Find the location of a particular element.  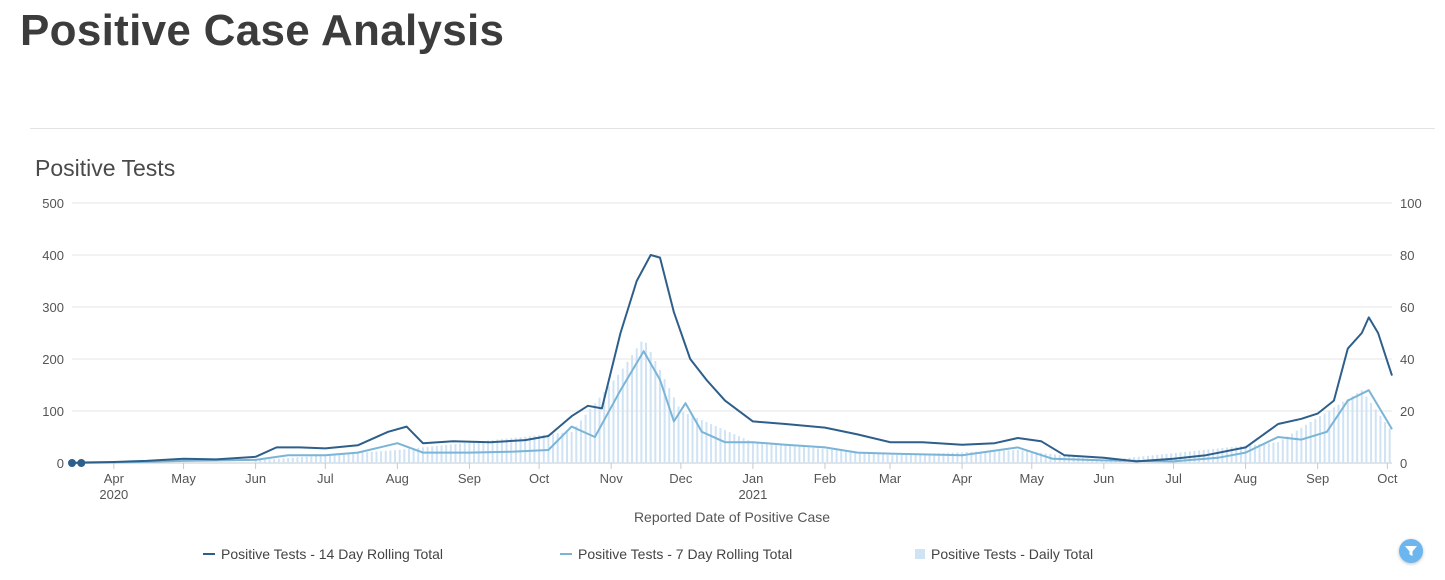

x-tick-sublabel: 2020 is located at coordinates (113, 494).